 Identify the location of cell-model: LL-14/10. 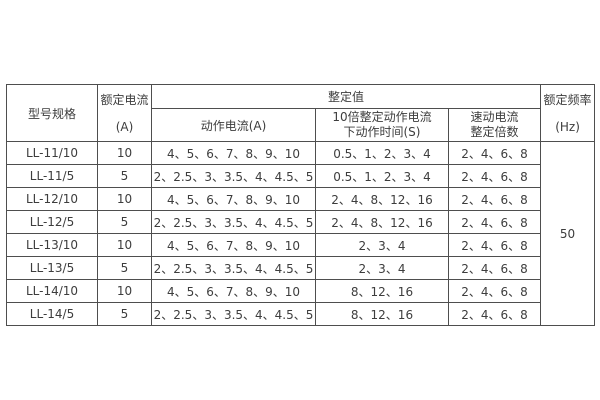
(52, 291).